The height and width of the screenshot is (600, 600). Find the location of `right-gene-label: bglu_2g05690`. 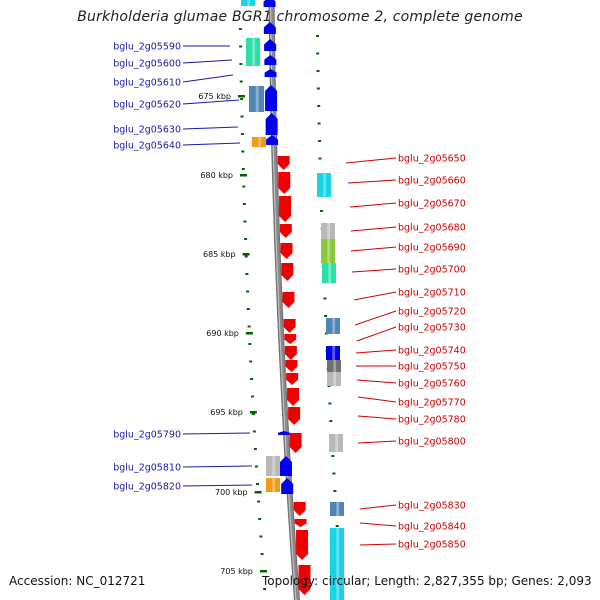

right-gene-label: bglu_2g05690 is located at coordinates (432, 248).